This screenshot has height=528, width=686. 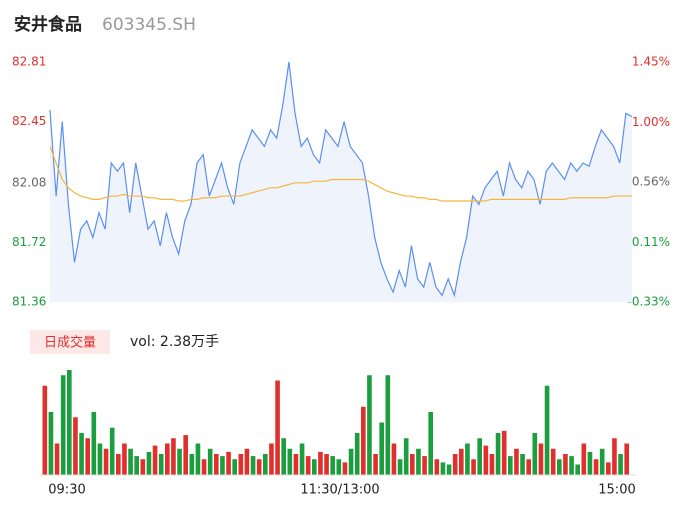 I want to click on x-tick-label: 09:30, so click(x=66, y=490).